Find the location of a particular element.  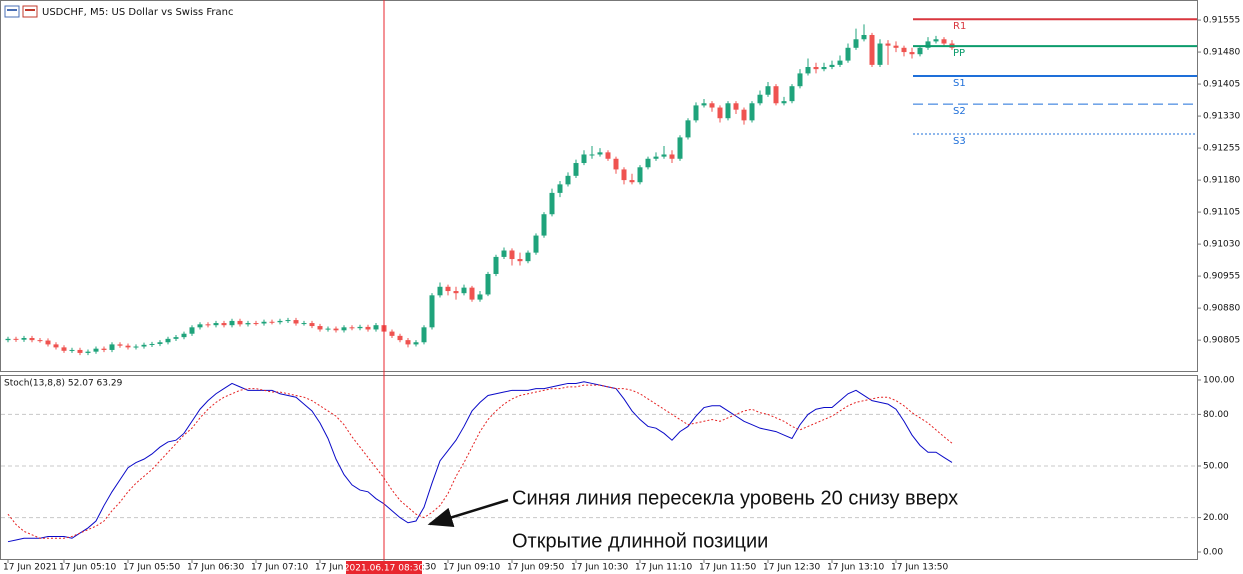

x-tick-label: 17 Jun 09:10 is located at coordinates (471, 568).